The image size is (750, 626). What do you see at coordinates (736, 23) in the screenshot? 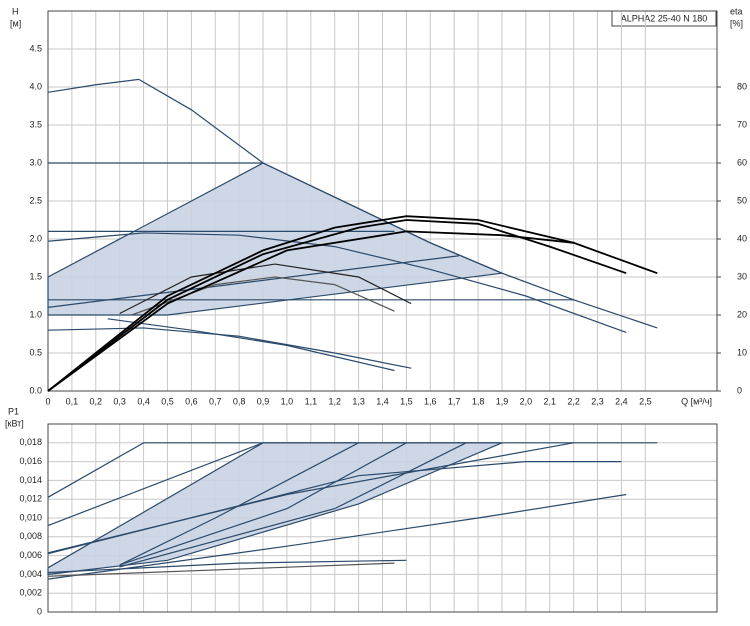
I see `y2-unit: [%]` at bounding box center [736, 23].